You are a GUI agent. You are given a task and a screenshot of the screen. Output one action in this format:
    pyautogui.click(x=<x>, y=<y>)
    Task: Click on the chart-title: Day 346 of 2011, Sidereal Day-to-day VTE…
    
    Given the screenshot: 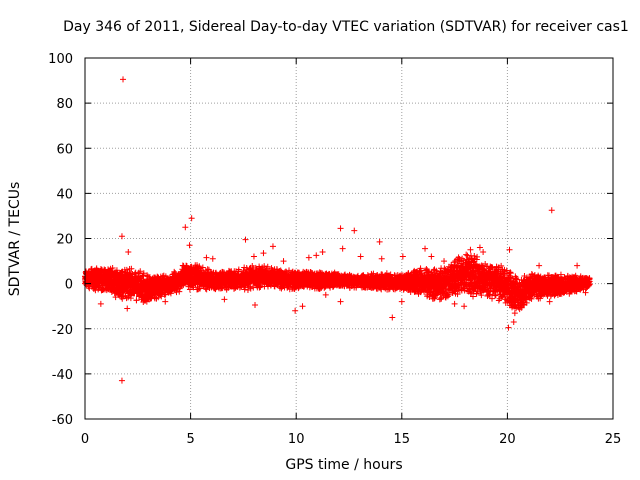 What is the action you would take?
    pyautogui.click(x=346, y=27)
    